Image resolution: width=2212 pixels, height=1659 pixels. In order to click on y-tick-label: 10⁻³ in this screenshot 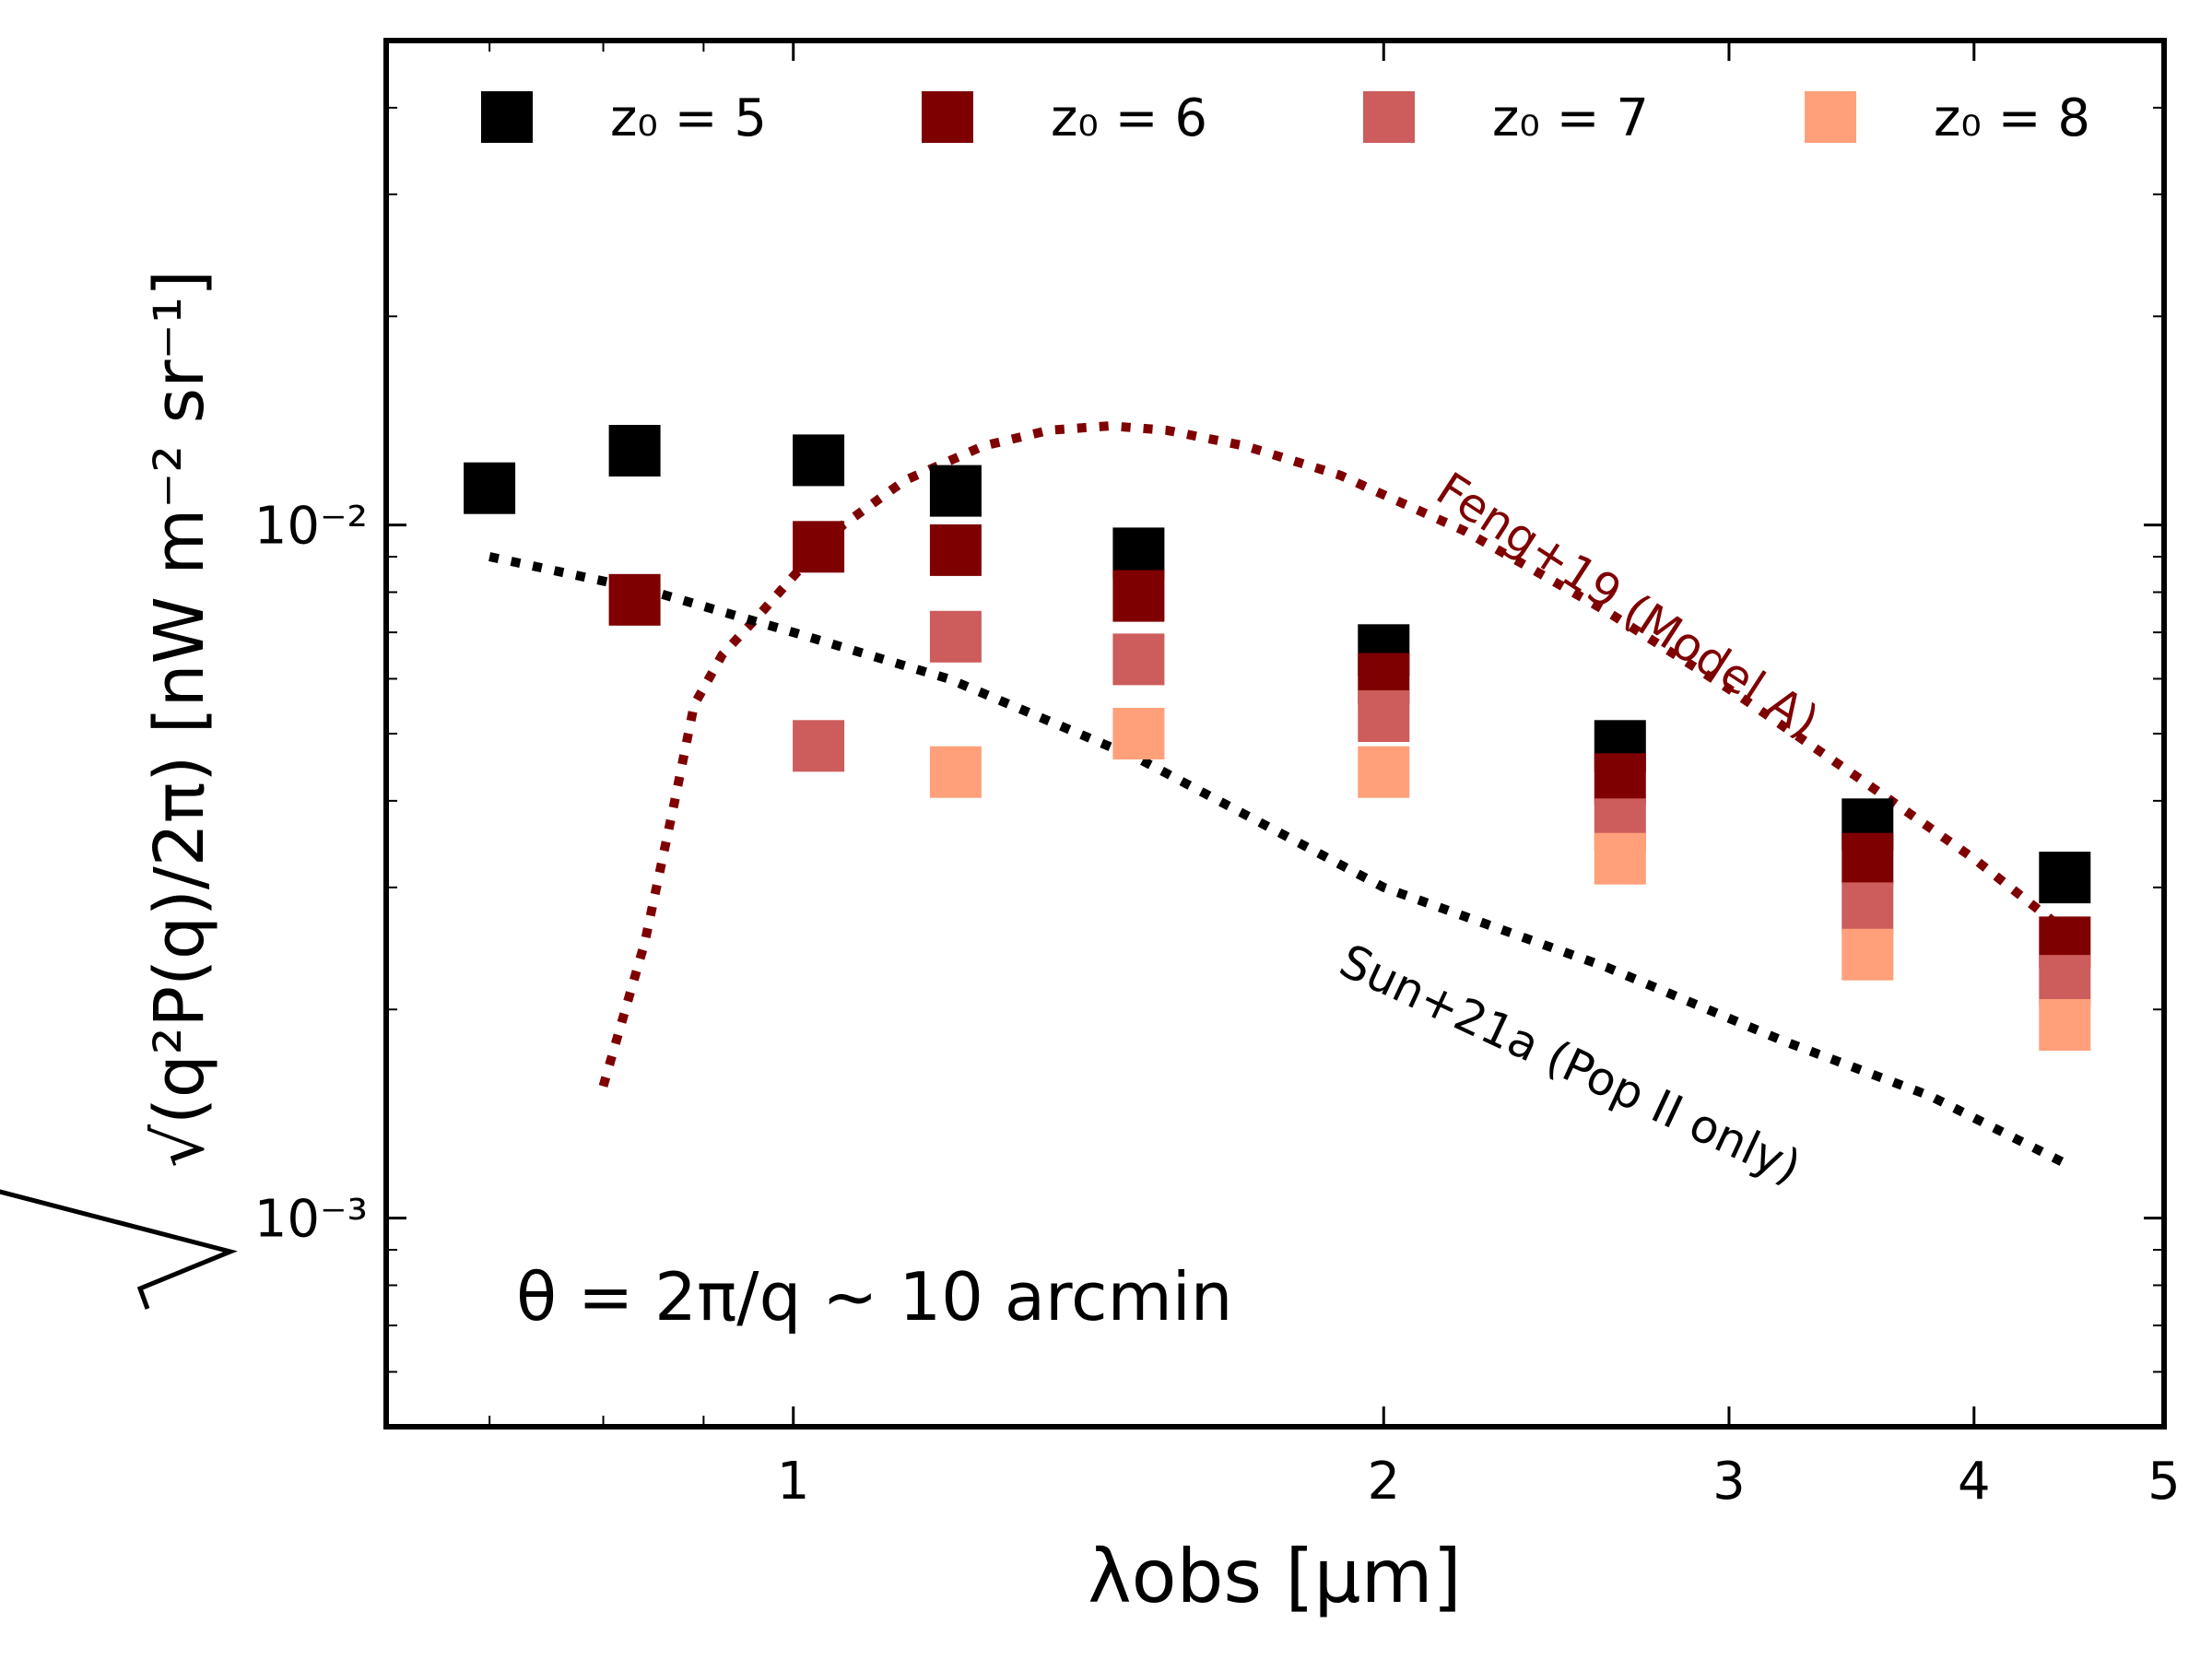, I will do `click(311, 1220)`.